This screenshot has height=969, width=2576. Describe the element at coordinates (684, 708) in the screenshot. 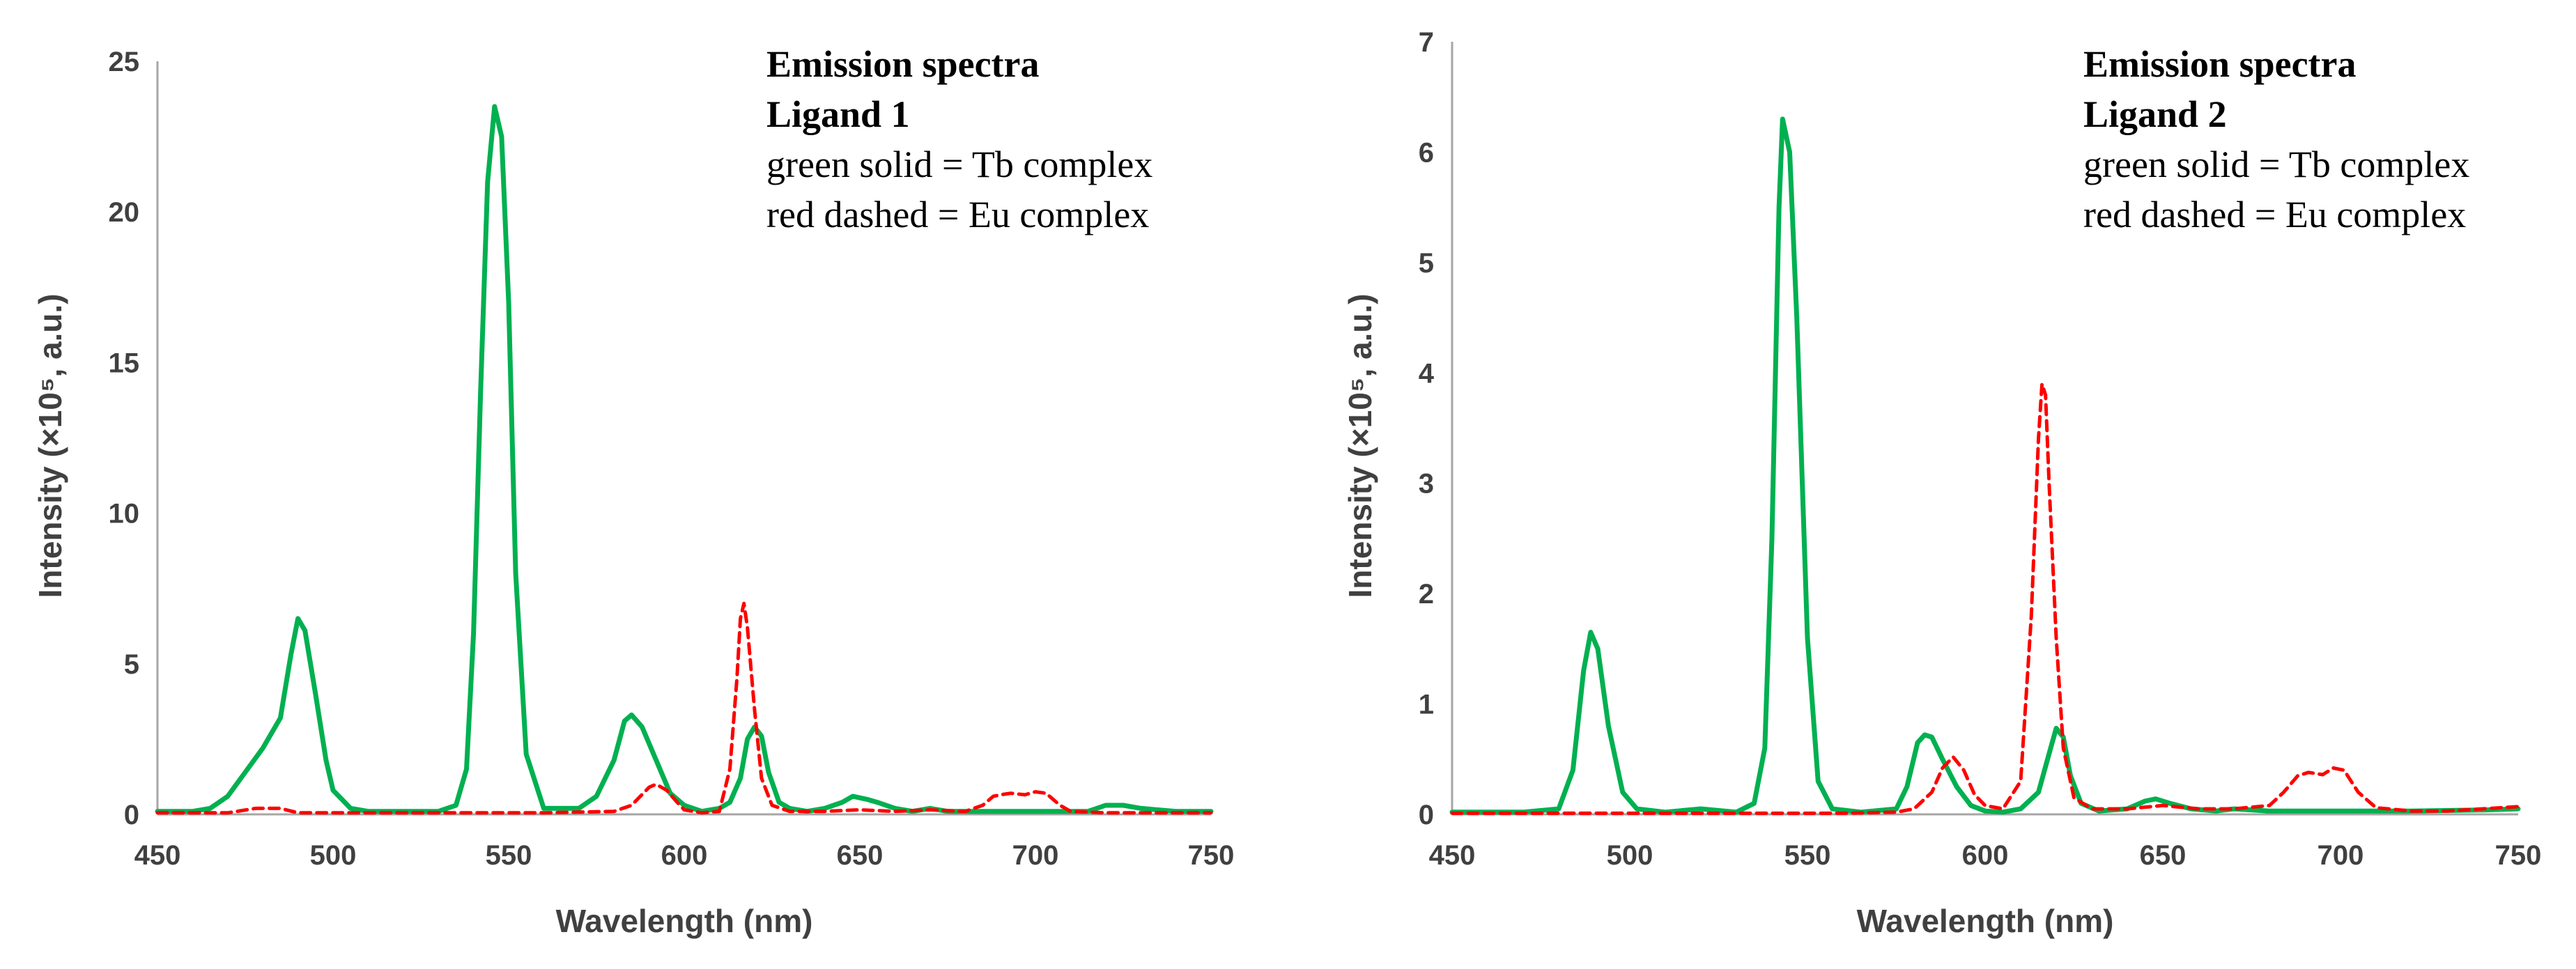

I see `series-line-eu-complex` at that location.